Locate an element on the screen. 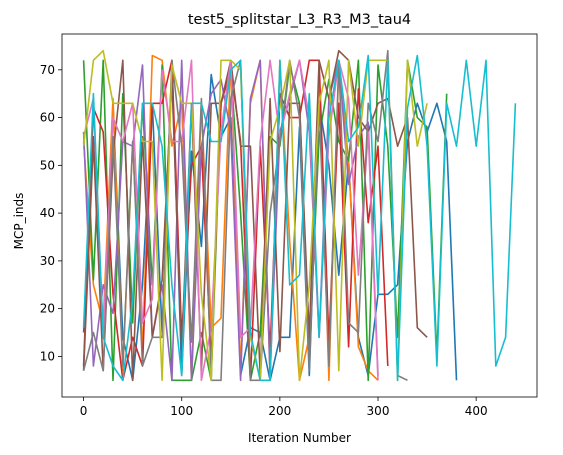 This screenshot has width=563, height=455. x-axis-ticks: 0 100 200 300 400 is located at coordinates (284, 407).